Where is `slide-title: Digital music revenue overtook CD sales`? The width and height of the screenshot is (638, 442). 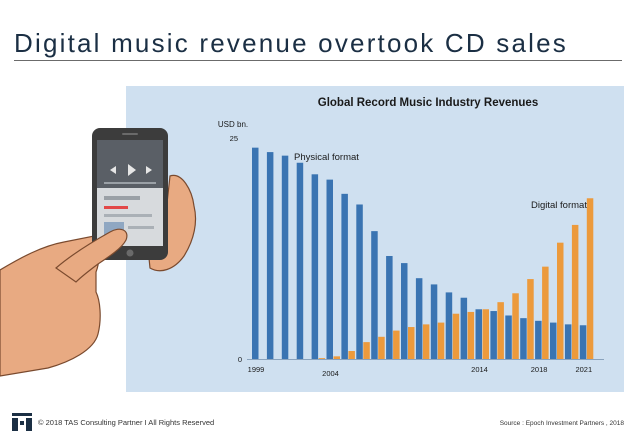 slide-title: Digital music revenue overtook CD sales is located at coordinates (291, 43).